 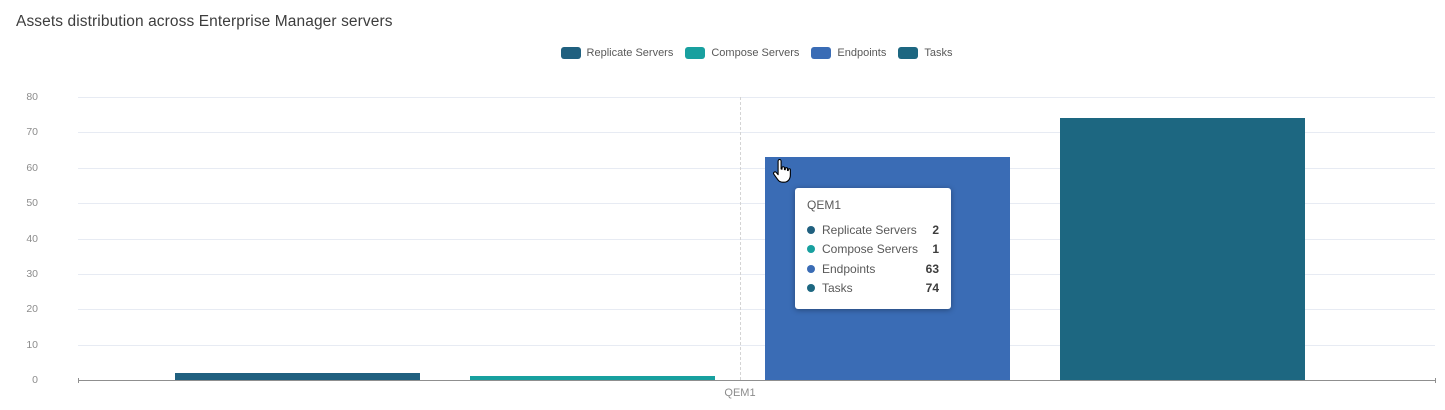 I want to click on tooltip-series-value: 63, so click(x=932, y=268).